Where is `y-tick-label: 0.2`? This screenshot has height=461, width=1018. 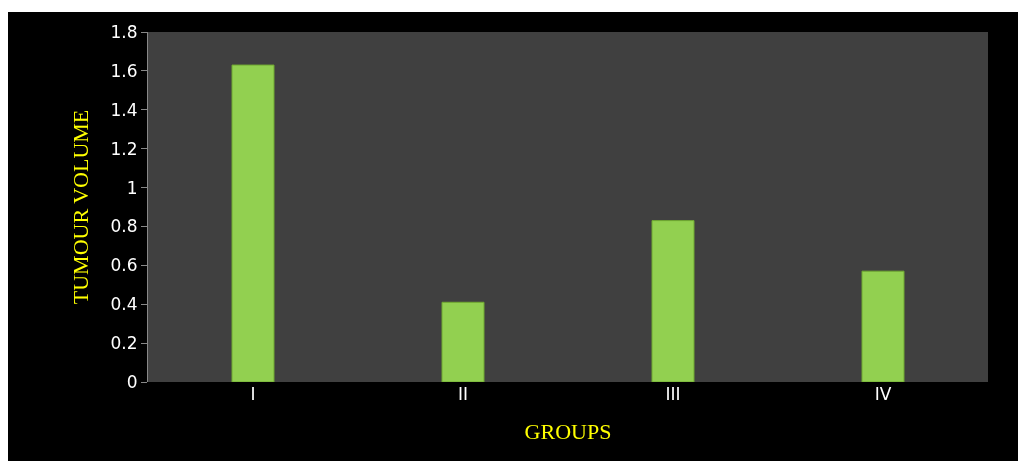
y-tick-label: 0.2 is located at coordinates (124, 343).